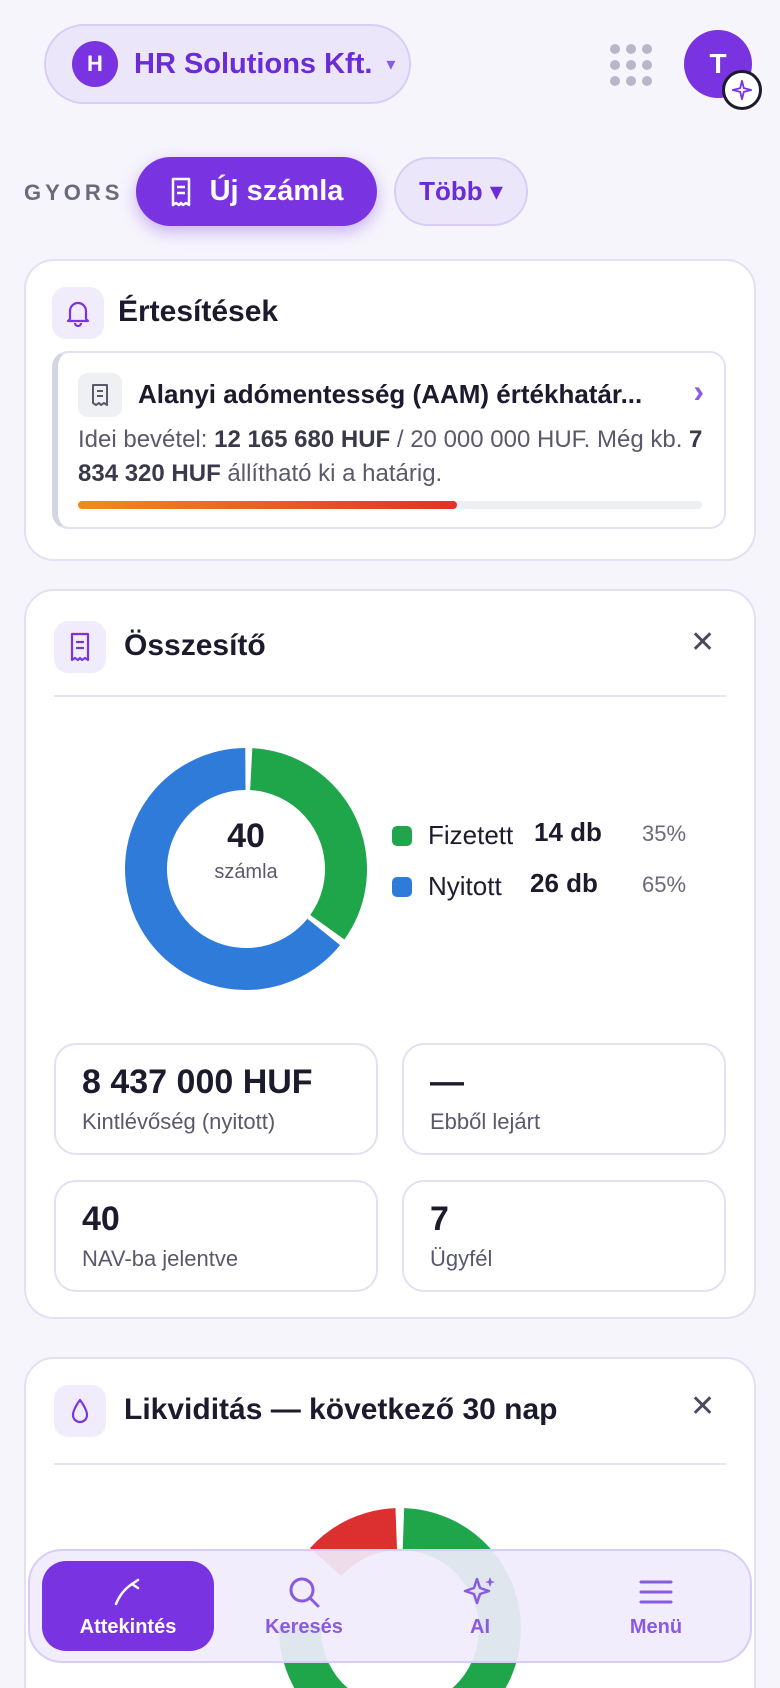 This screenshot has width=780, height=1688. I want to click on company-switcher: H HR Solutions Kft. ▾, so click(227, 64).